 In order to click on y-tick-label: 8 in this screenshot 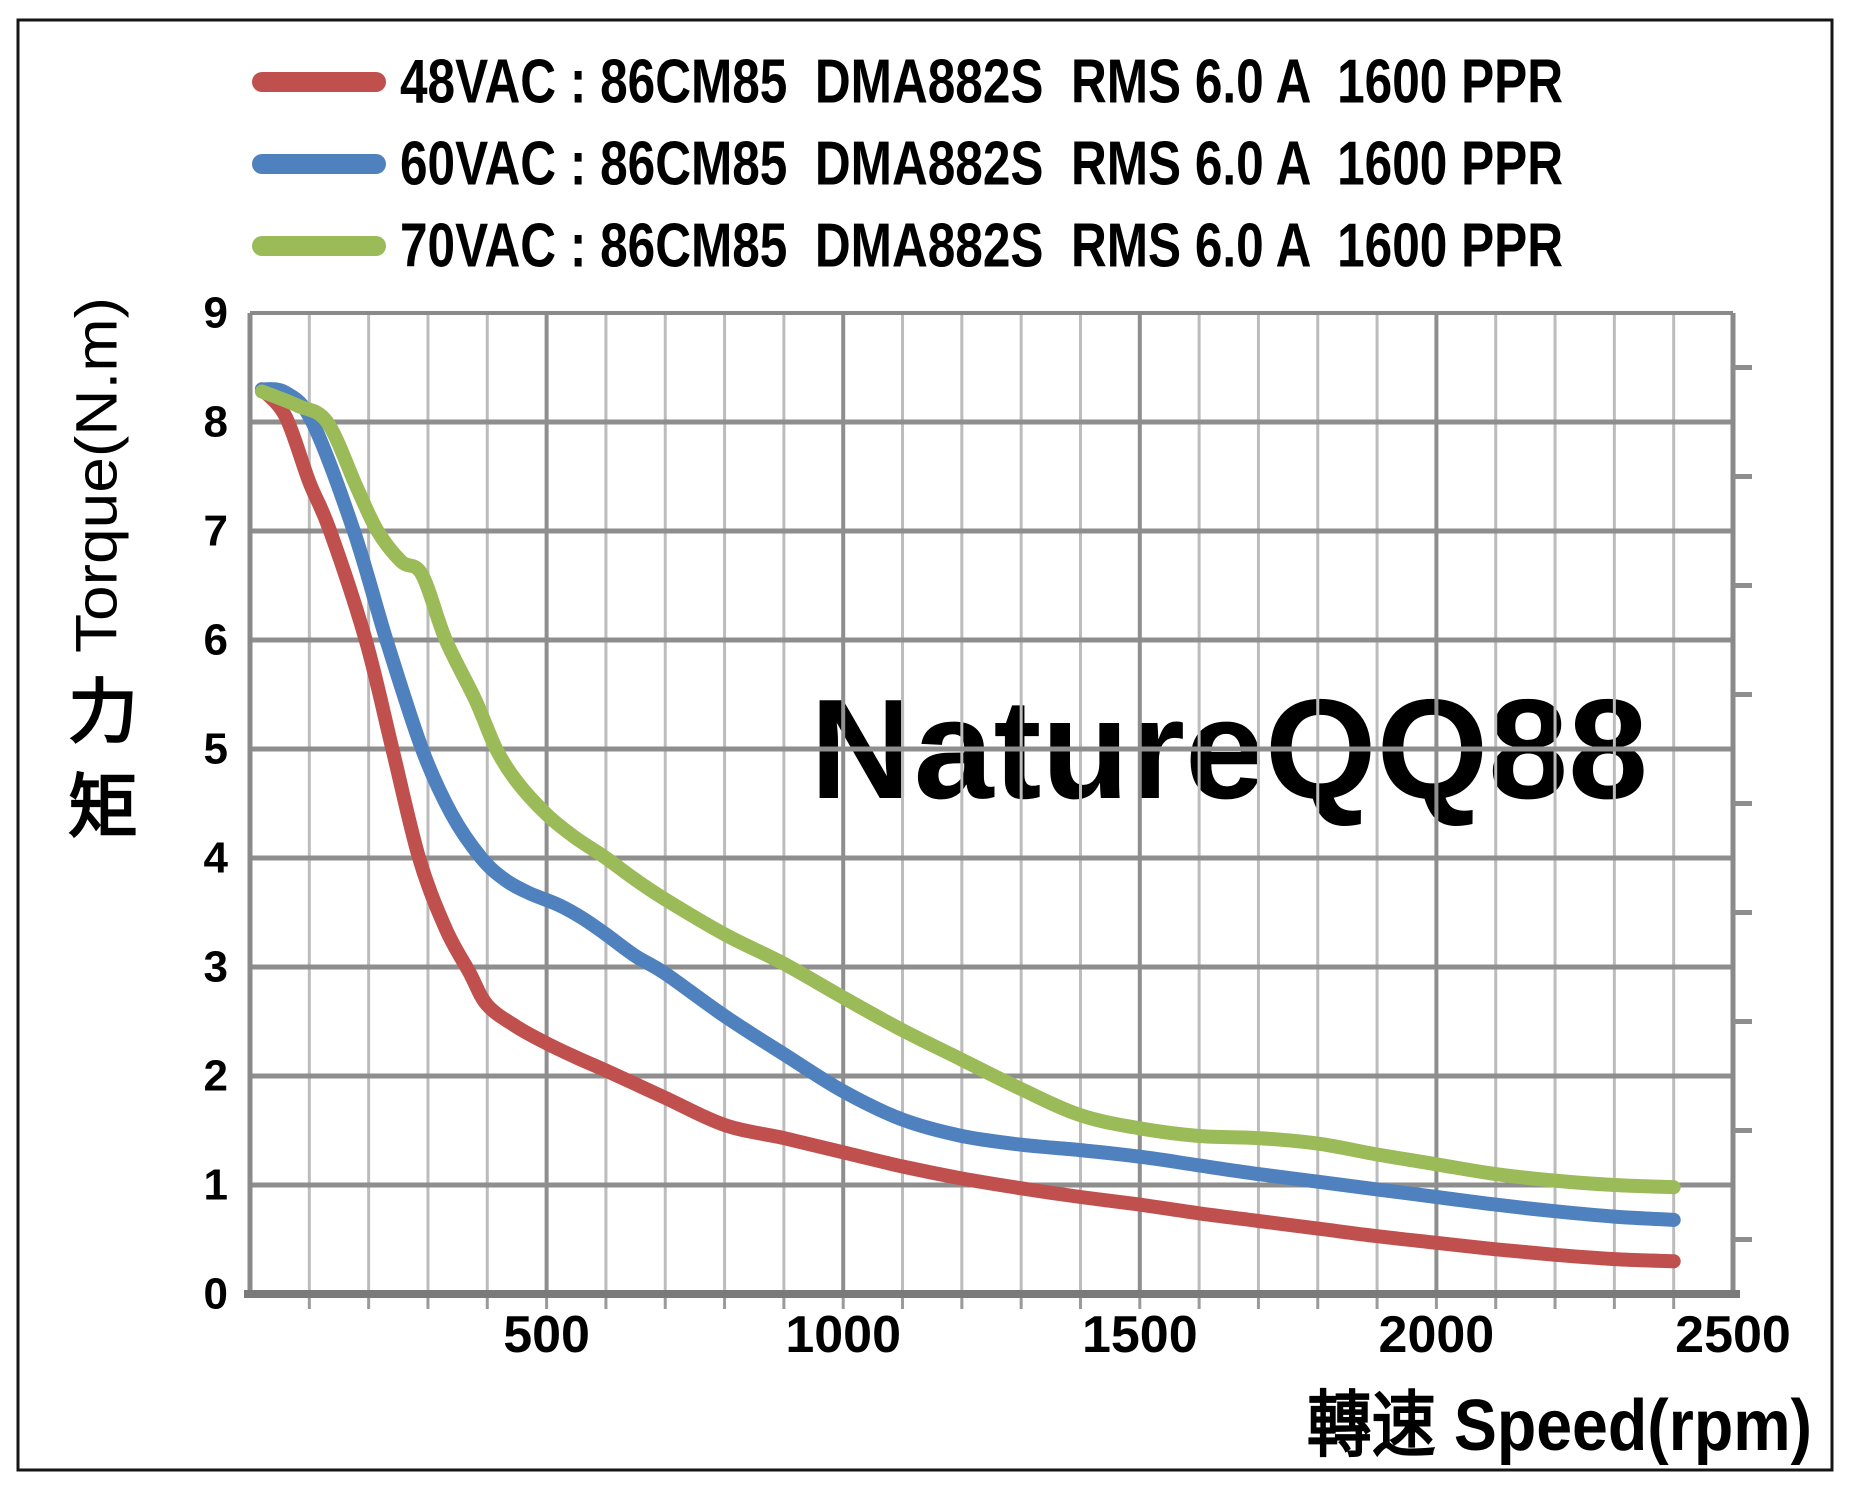, I will do `click(216, 422)`.